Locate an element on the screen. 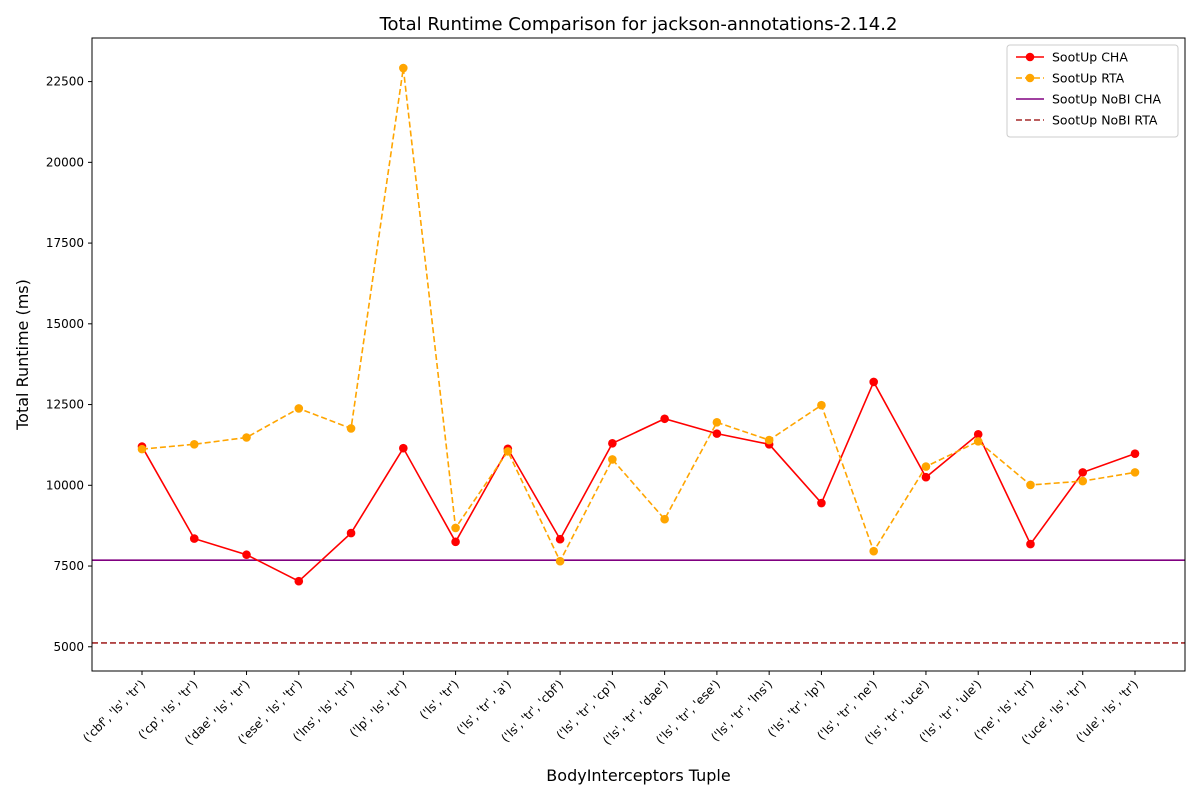 Image resolution: width=1200 pixels, height=800 pixels. y-tick-label: 10000 is located at coordinates (65, 485).